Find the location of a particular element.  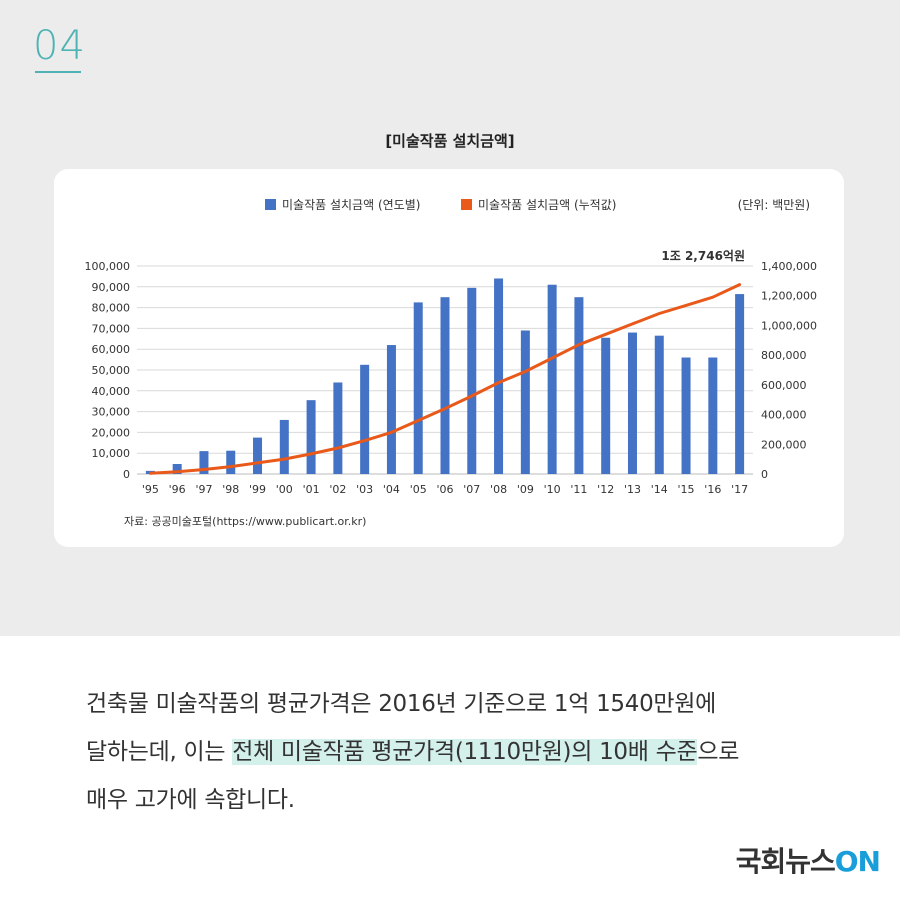

x-tick-label: '97 is located at coordinates (203, 489).